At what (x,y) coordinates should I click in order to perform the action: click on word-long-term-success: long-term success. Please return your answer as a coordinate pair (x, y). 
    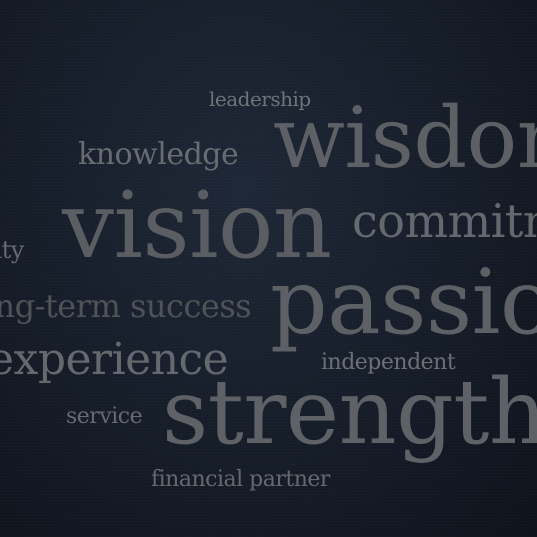
    Looking at the image, I should click on (126, 306).